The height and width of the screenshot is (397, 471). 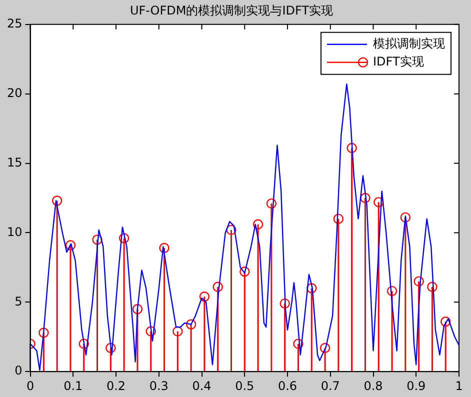 I want to click on x-tick-label: 0.6, so click(x=288, y=385).